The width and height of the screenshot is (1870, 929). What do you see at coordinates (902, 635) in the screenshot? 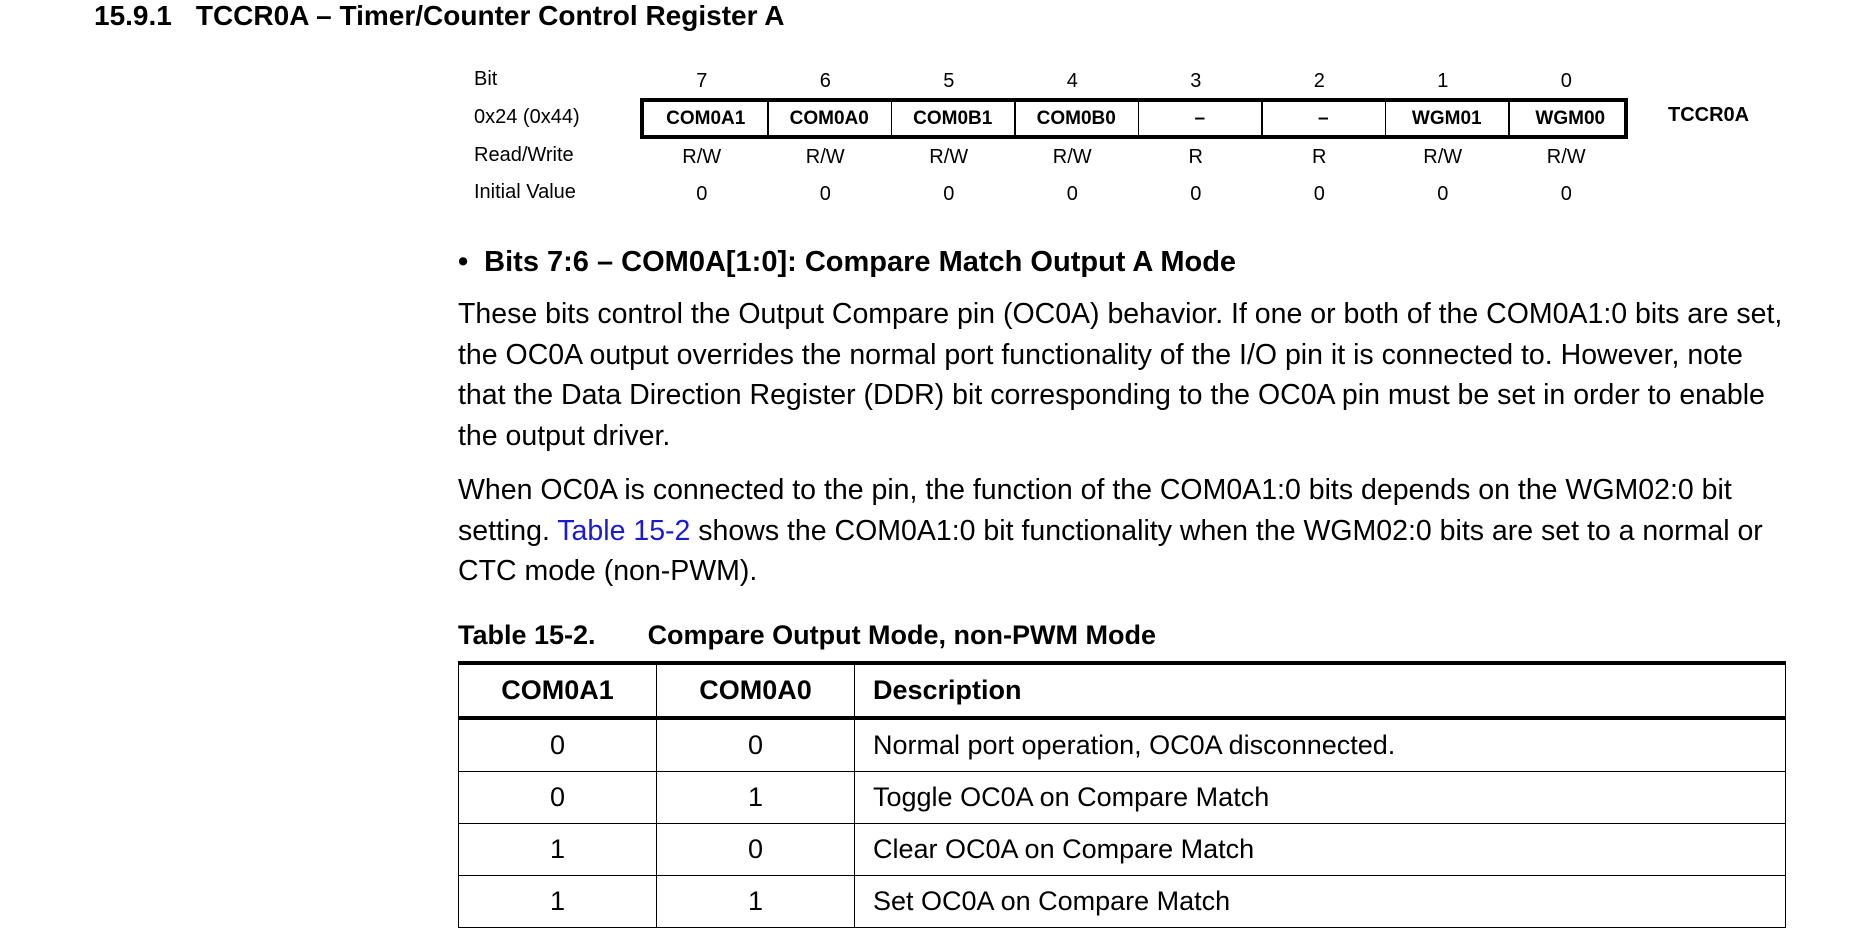
I see `table-caption-title: Compare Output Mode, non-PWM Mode` at bounding box center [902, 635].